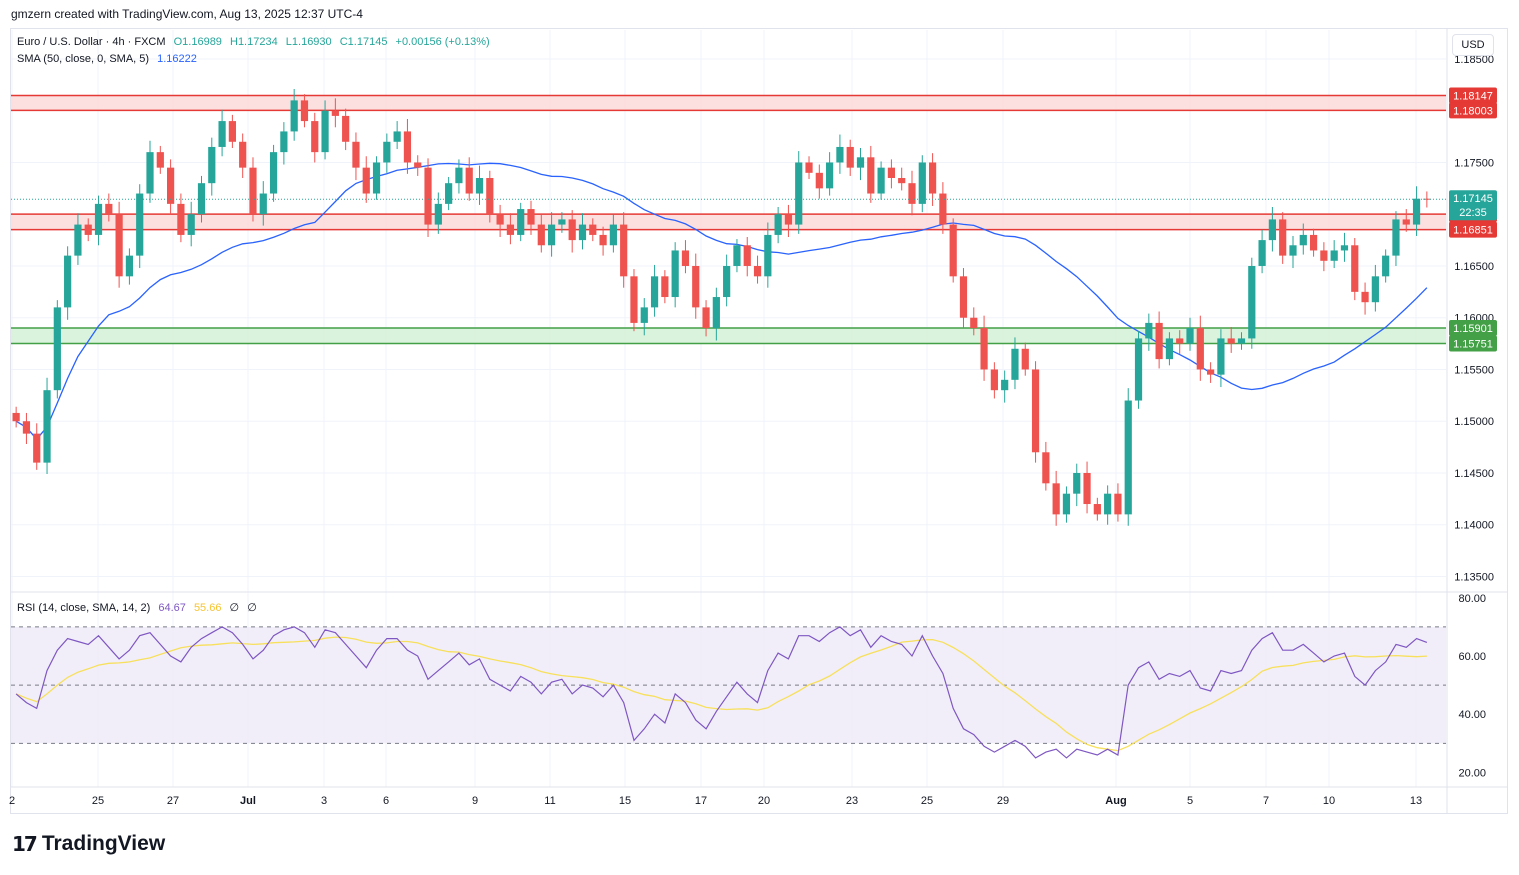 Image resolution: width=1519 pixels, height=875 pixels. Describe the element at coordinates (177, 59) in the screenshot. I see `sma-value: 1.16222` at that location.